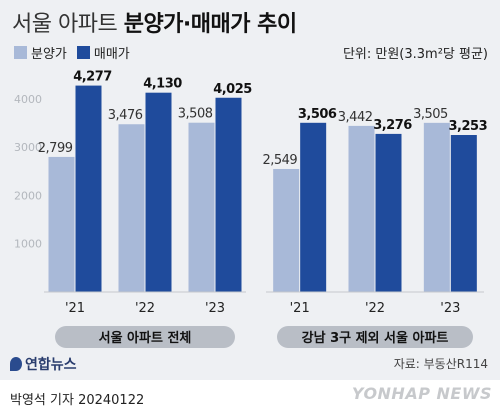  I want to click on y-tick-label: 4000, so click(28, 99).